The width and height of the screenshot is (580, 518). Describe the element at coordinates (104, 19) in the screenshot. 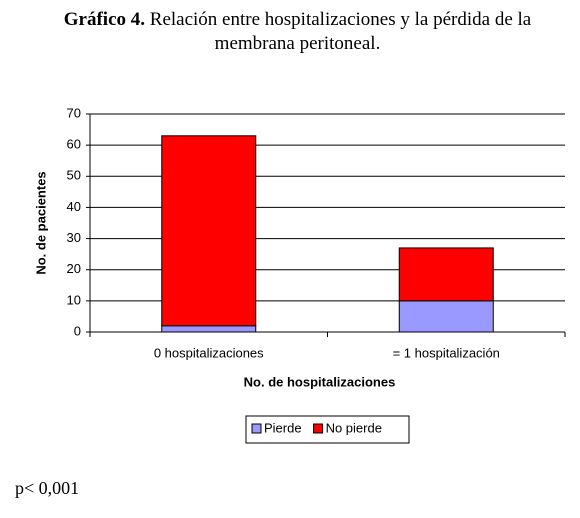

I see `title-label: Gráfico 4.` at that location.